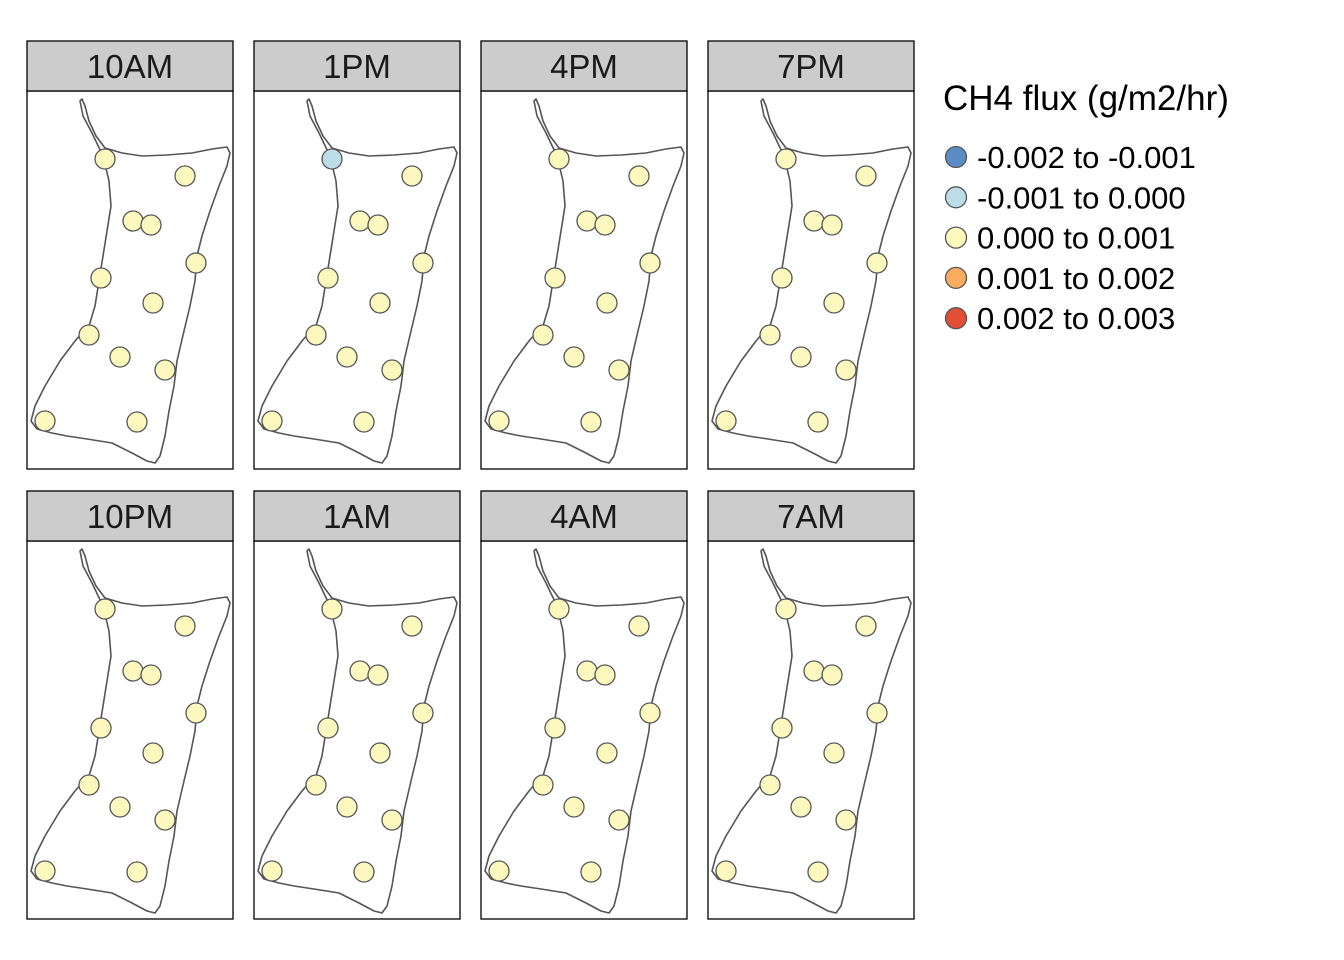  Describe the element at coordinates (584, 66) in the screenshot. I see `panel-title: 4PM` at that location.